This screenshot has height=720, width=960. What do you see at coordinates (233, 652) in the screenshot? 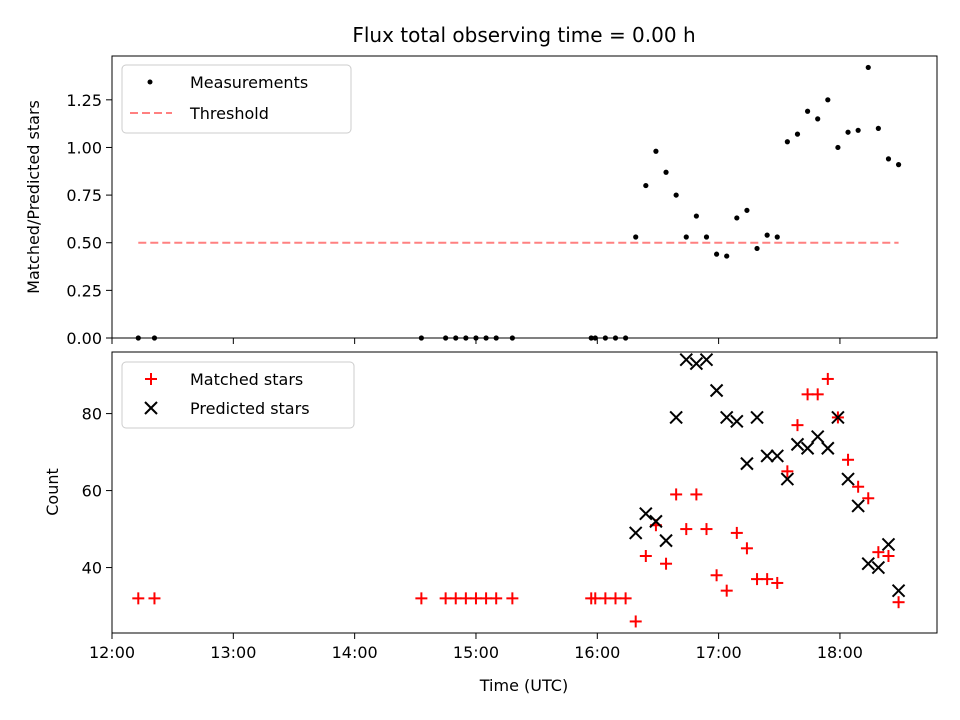
I see `x-tick-label: 13:00` at bounding box center [233, 652].